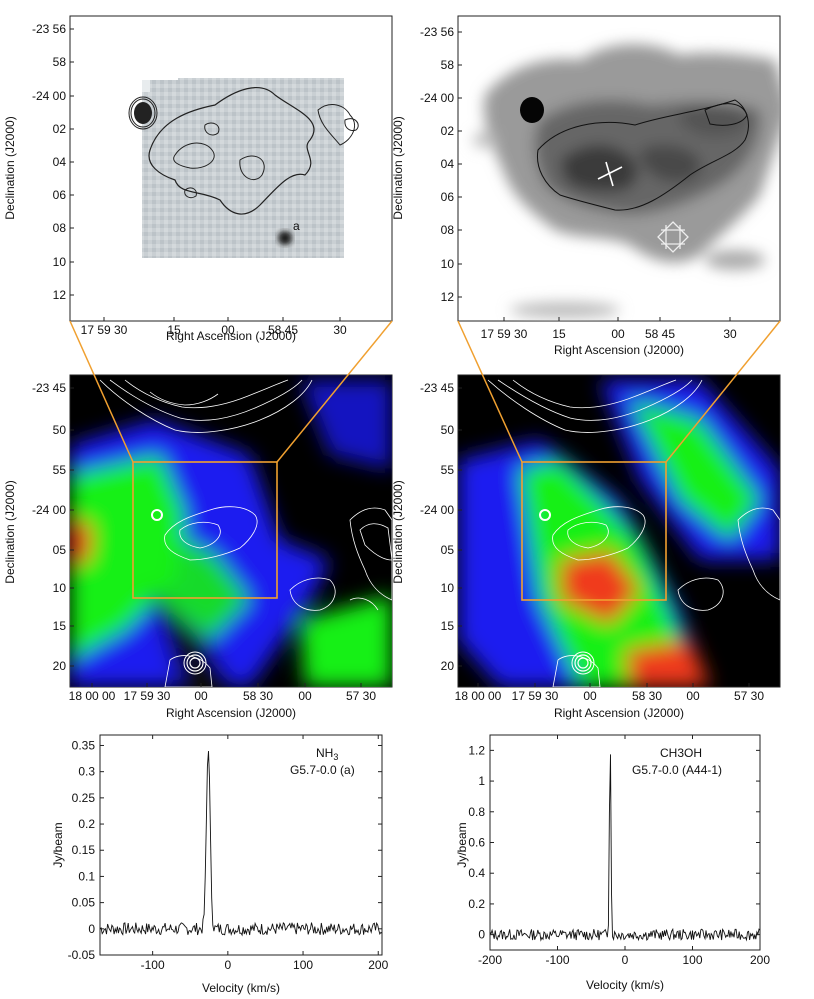 Image resolution: width=814 pixels, height=999 pixels. What do you see at coordinates (448, 65) in the screenshot?
I see `y-tick-label: 58` at bounding box center [448, 65].